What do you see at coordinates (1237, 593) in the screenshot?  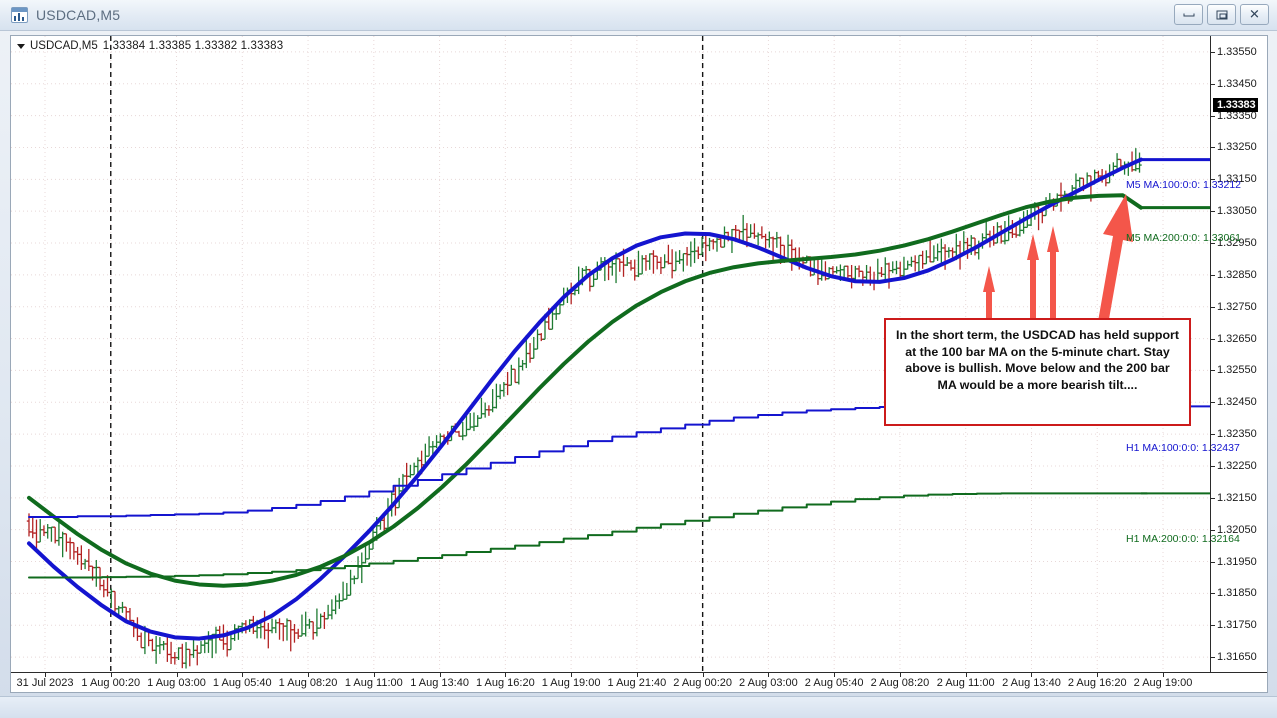 I see `price-tick-label: 1.31850` at bounding box center [1237, 593].